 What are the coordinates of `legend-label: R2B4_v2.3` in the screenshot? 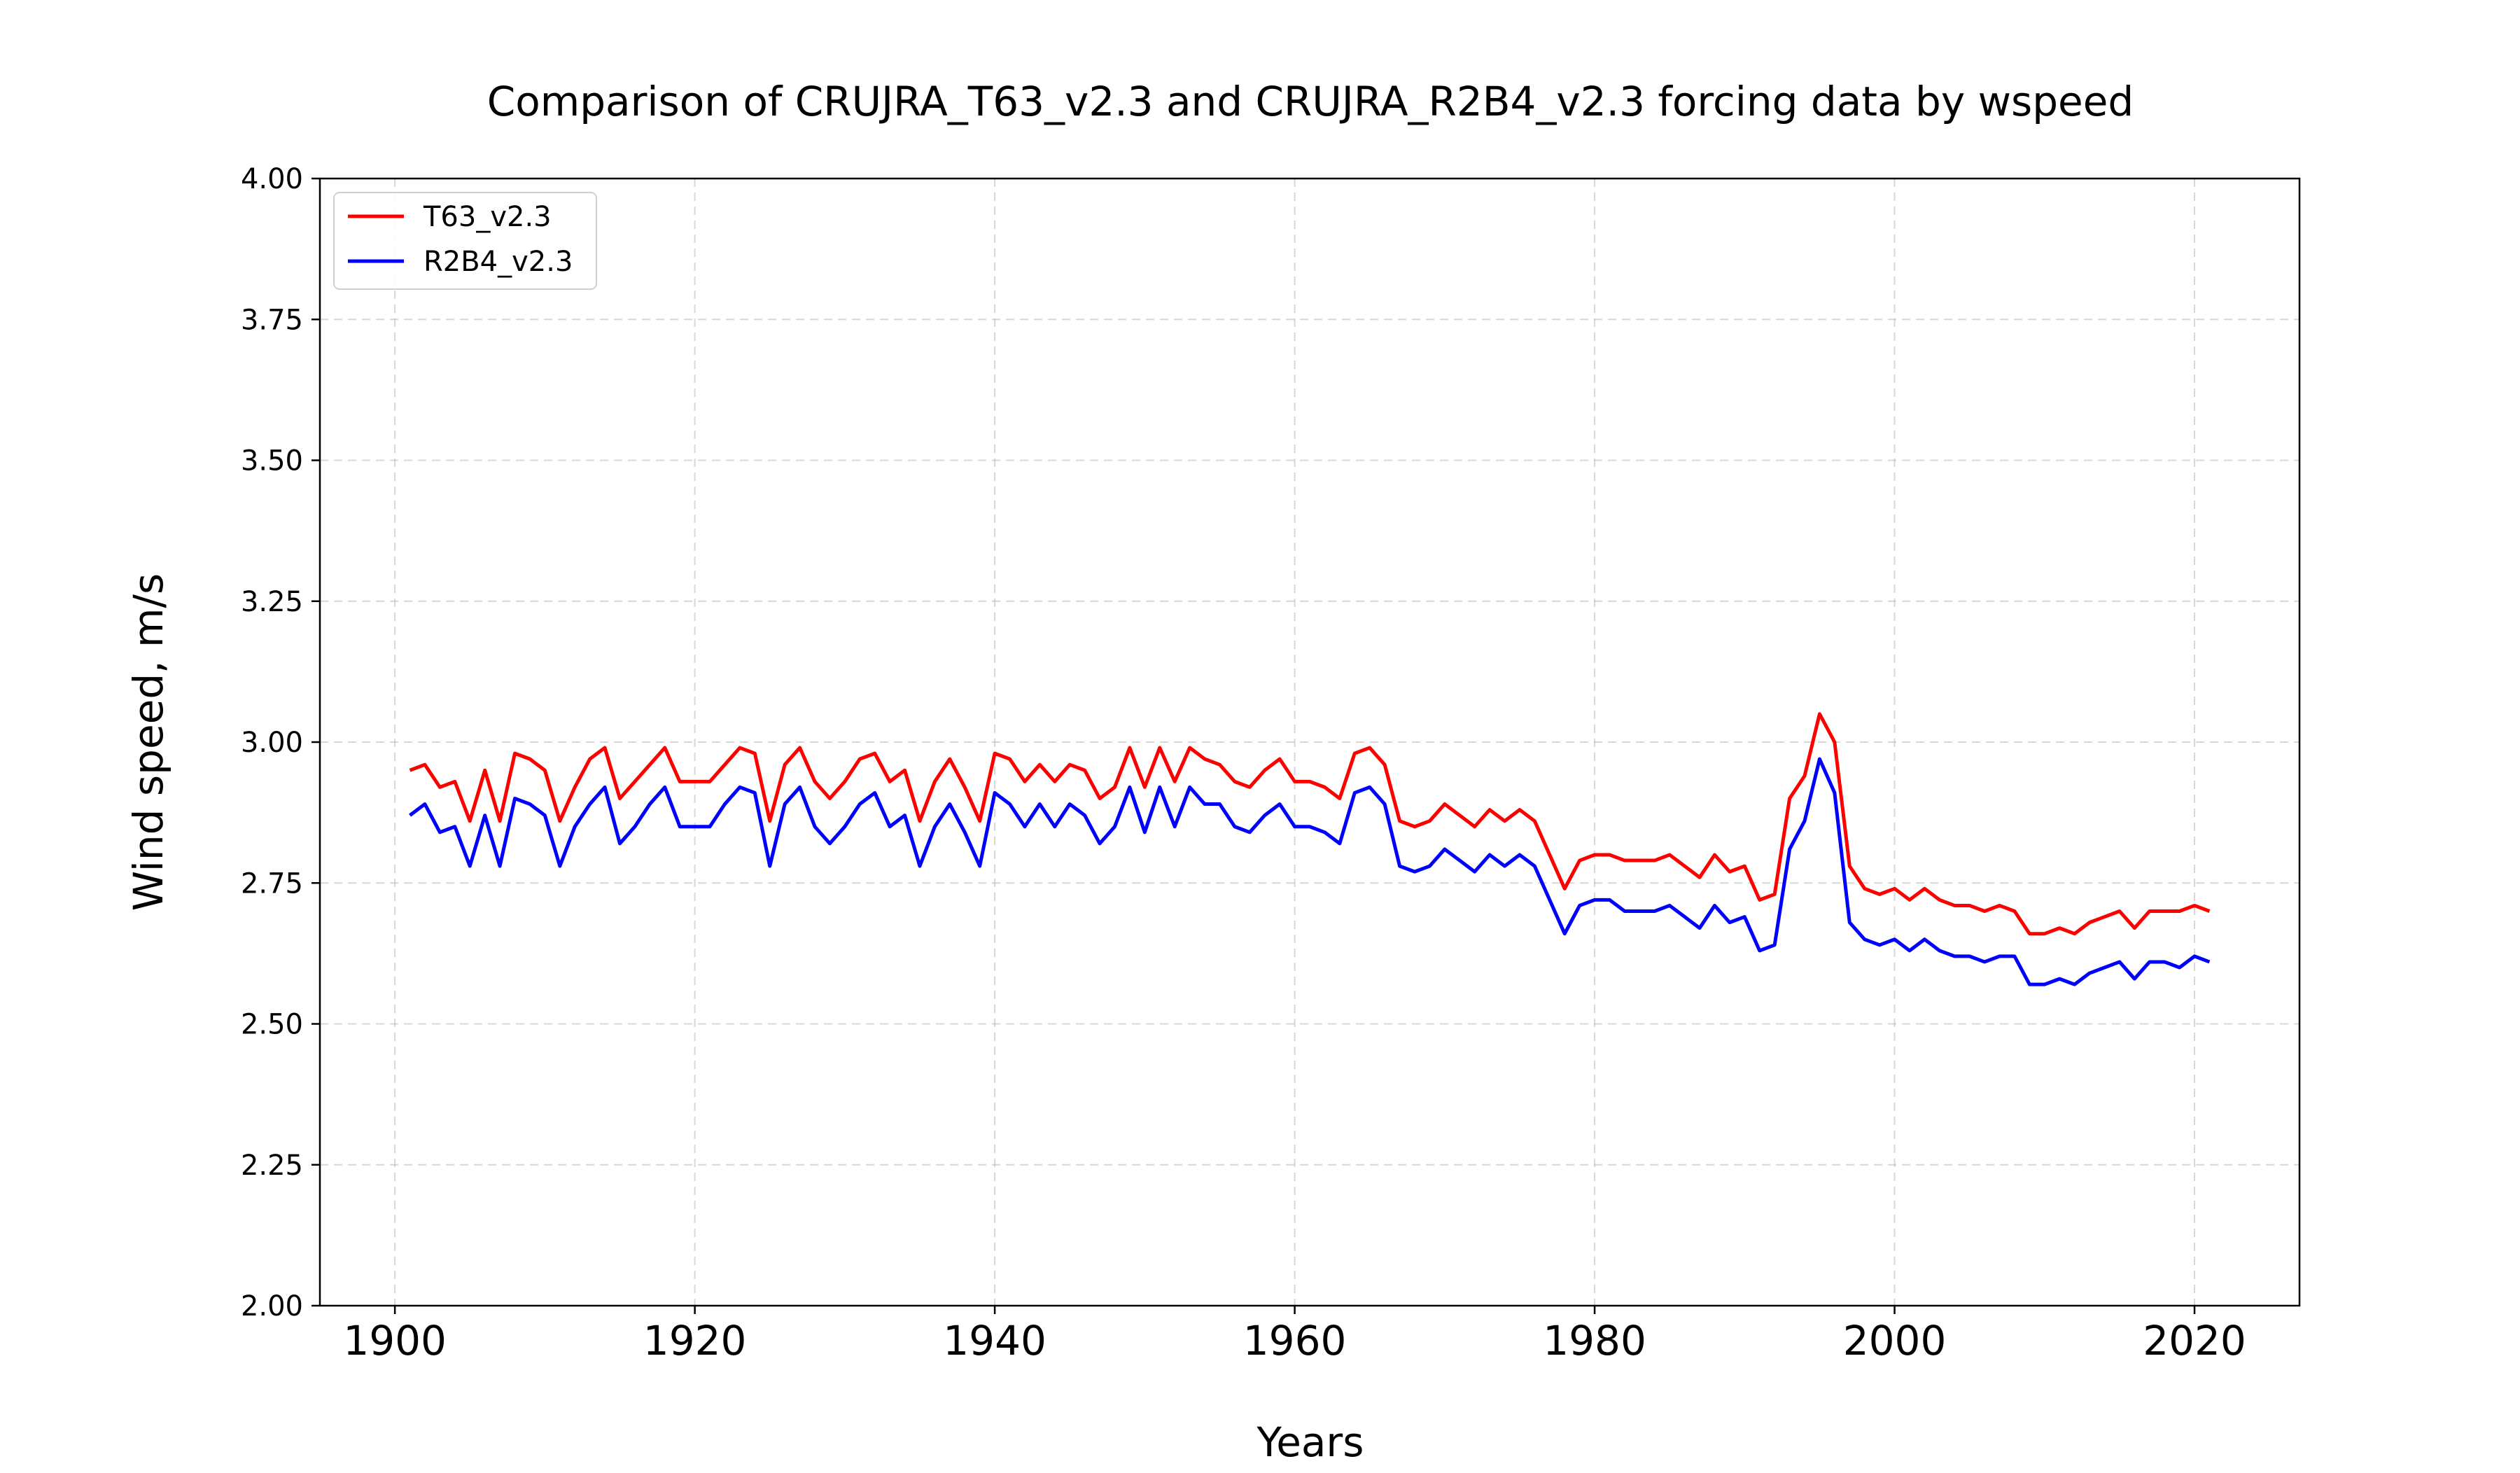 It's located at (498, 262).